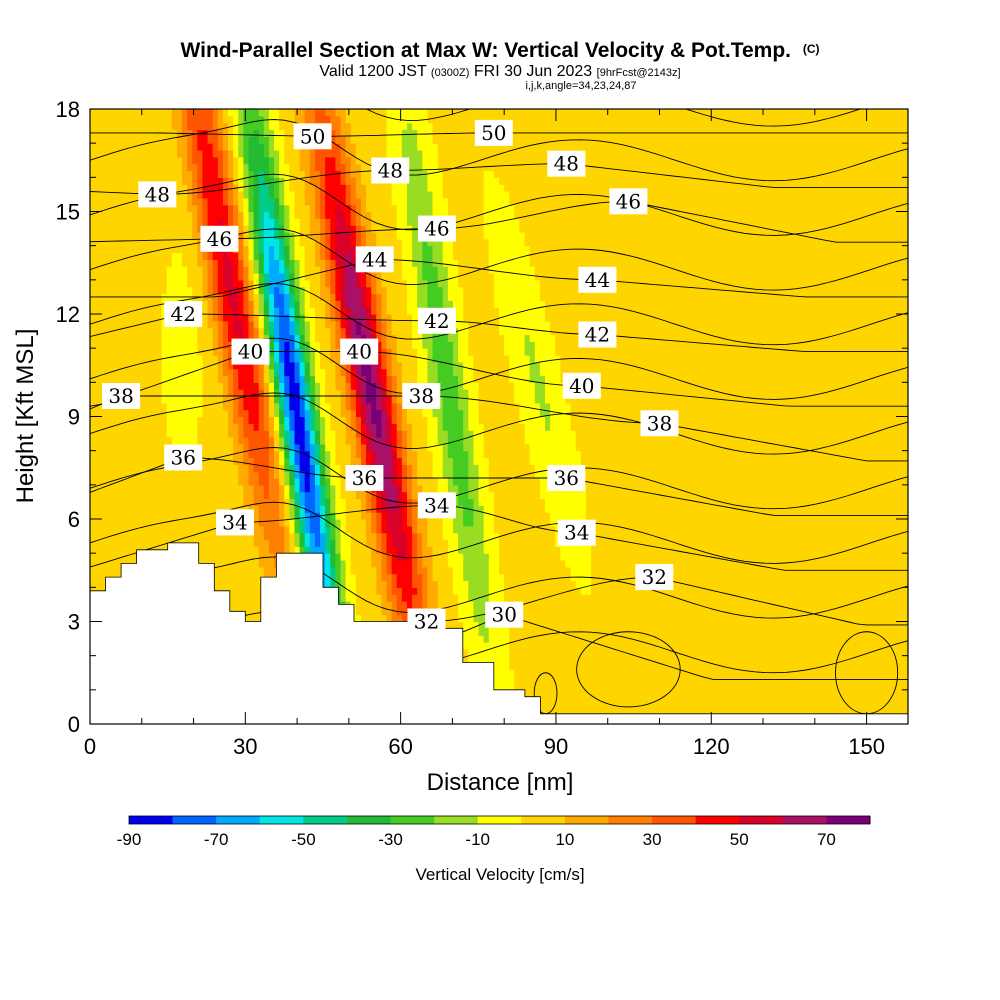 This screenshot has height=1000, width=1000. Describe the element at coordinates (68, 212) in the screenshot. I see `y-tick-label: 15` at that location.